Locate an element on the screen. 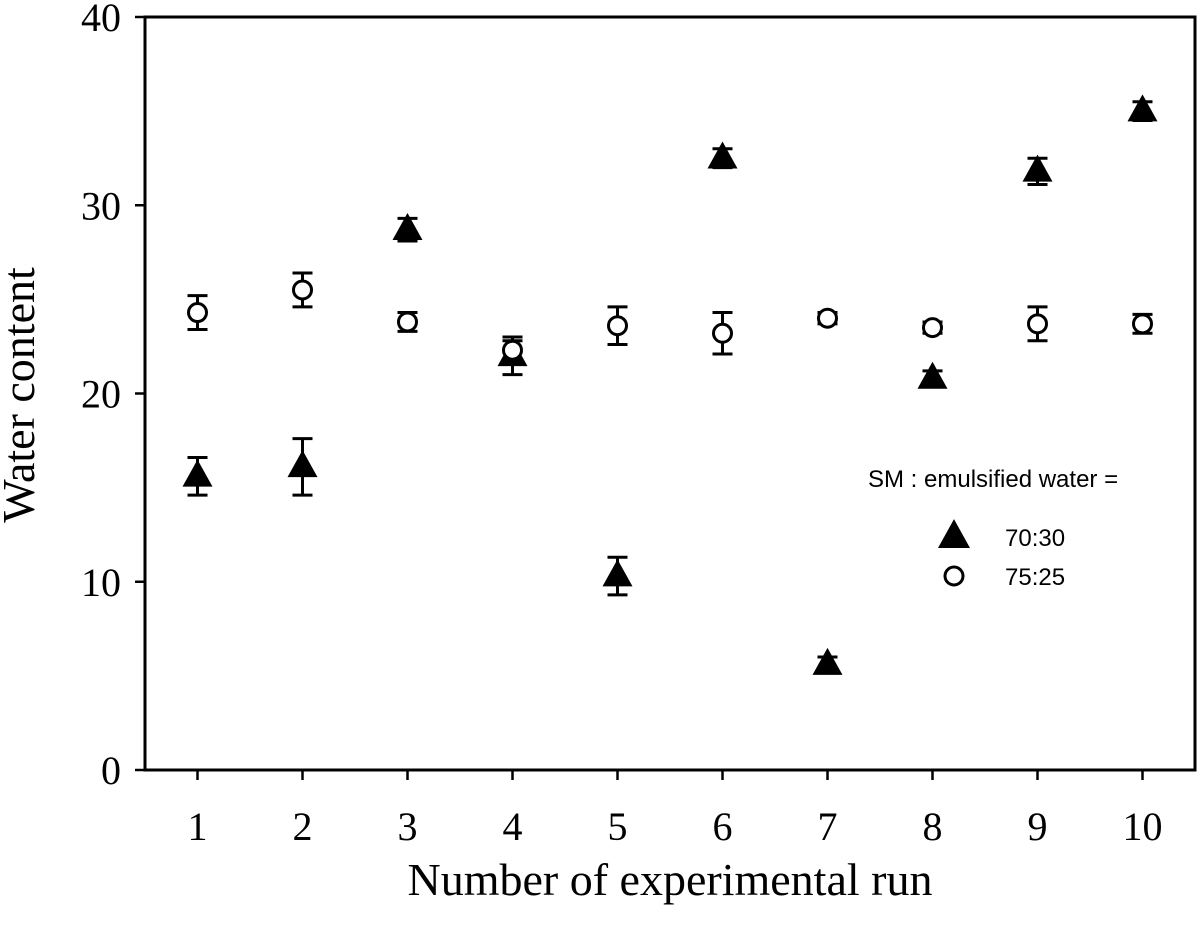 The width and height of the screenshot is (1197, 933). x-tick-label: 7 is located at coordinates (828, 826).